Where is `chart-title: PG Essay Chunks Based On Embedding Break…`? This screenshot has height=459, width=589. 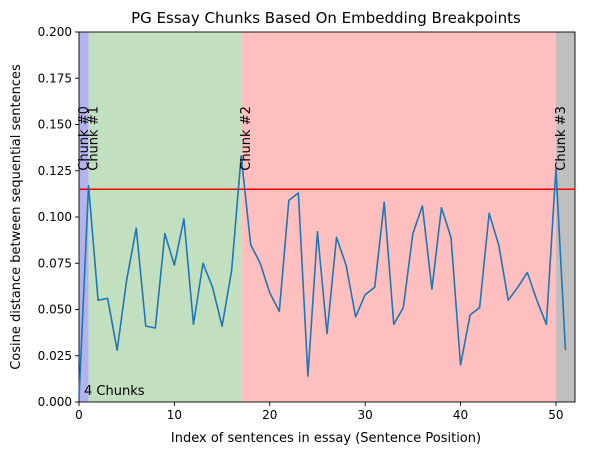
chart-title: PG Essay Chunks Based On Embedding Break… is located at coordinates (326, 18).